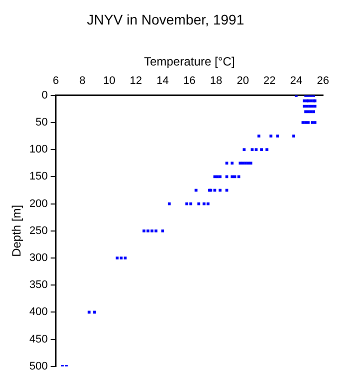  I want to click on chart-title: JNYV in November, 1991, so click(165, 19).